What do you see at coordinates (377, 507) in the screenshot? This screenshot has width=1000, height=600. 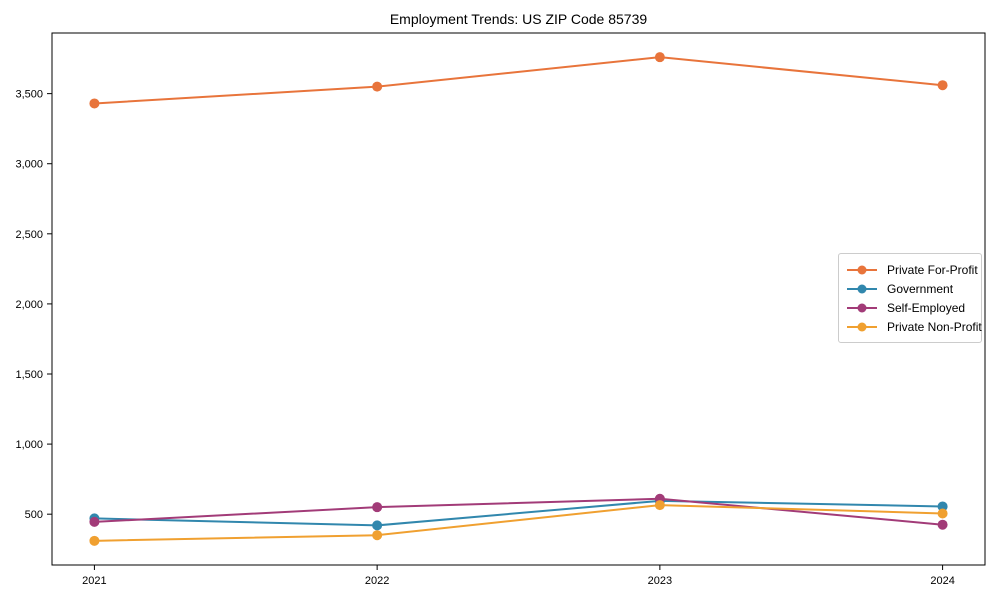 I see `data-point-self-employed-2022` at bounding box center [377, 507].